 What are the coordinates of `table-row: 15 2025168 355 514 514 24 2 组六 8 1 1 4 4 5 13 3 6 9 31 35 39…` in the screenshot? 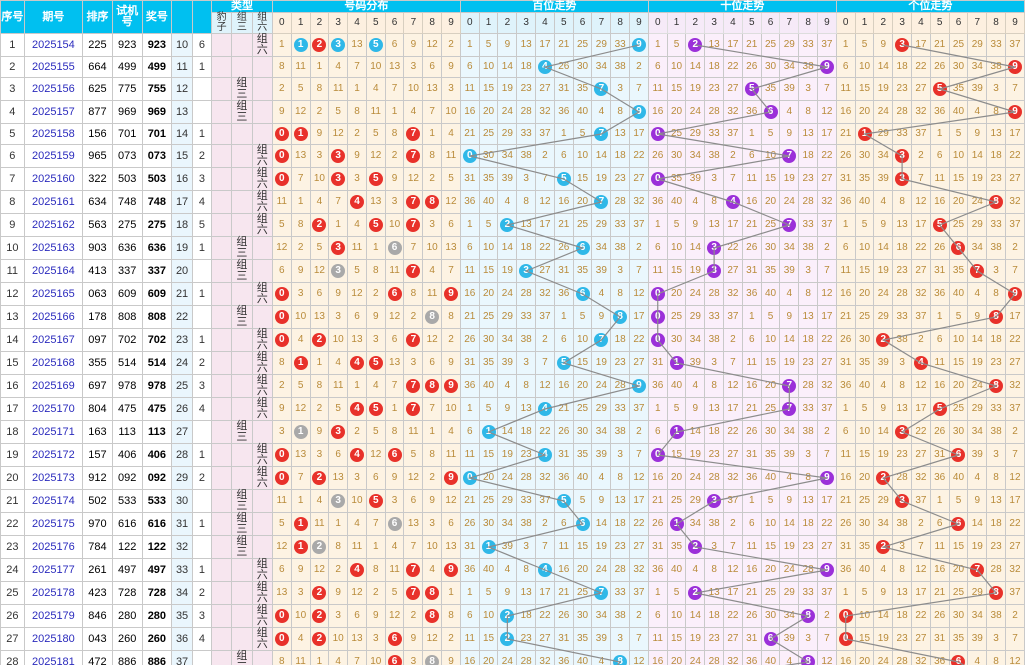 It's located at (512, 363).